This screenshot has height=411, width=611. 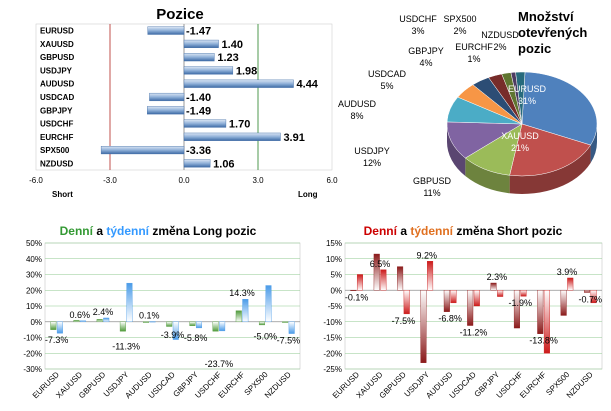 I want to click on position-category-label: EURCHF, so click(x=56, y=137).